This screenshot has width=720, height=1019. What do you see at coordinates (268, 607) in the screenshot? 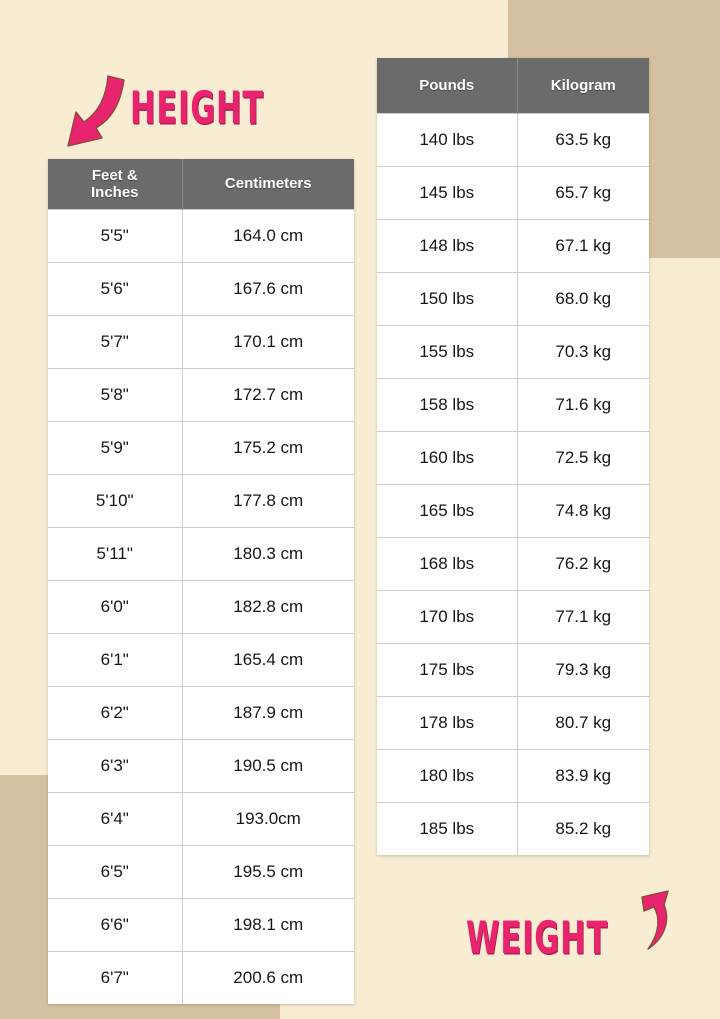
I see `cell-centimeters: 182.8 cm` at bounding box center [268, 607].